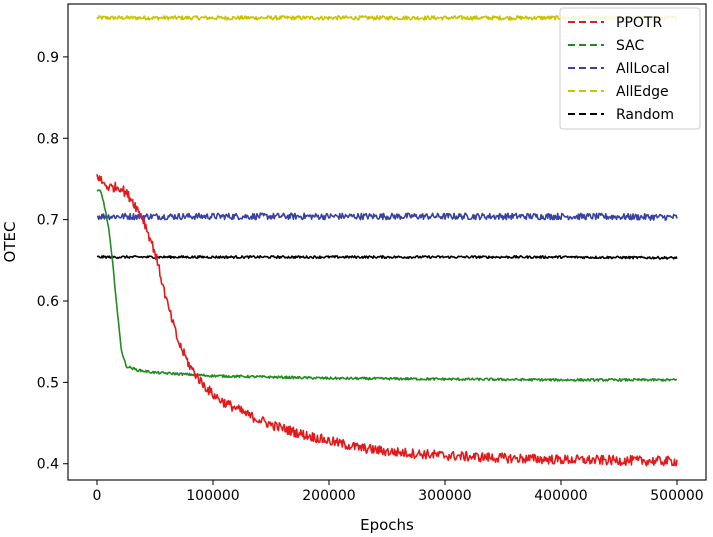  I want to click on legend-box, so click(630, 68).